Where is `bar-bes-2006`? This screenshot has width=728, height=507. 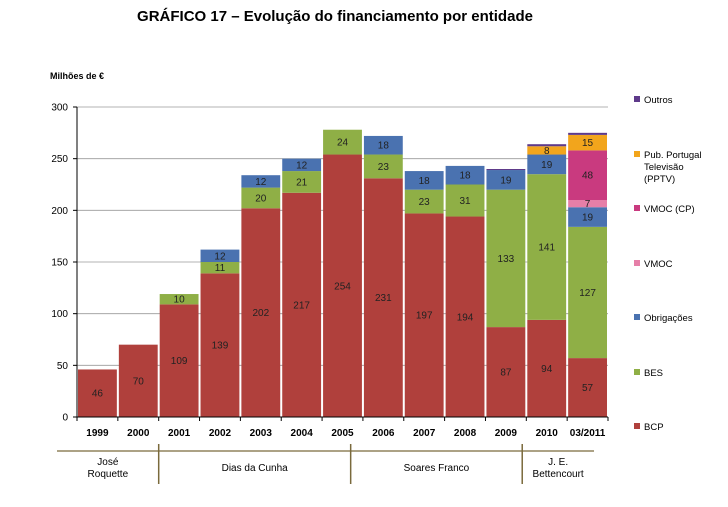
bar-bes-2006 is located at coordinates (383, 166).